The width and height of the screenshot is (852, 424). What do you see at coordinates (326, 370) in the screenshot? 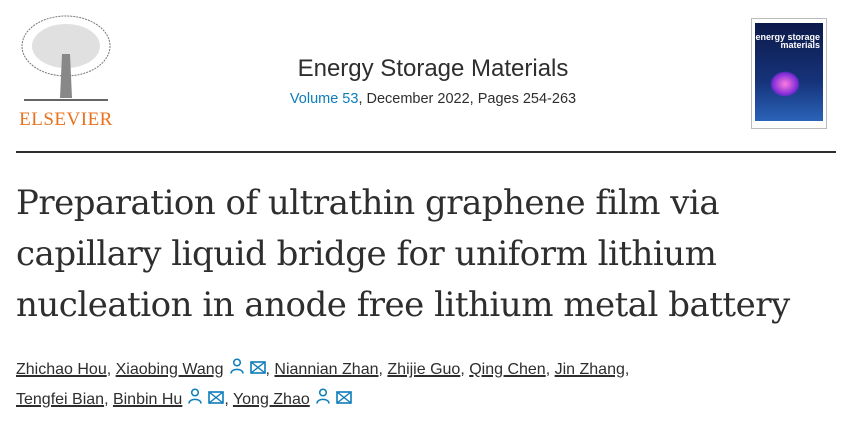
I see `author-link: Niannian Zhan` at bounding box center [326, 370].